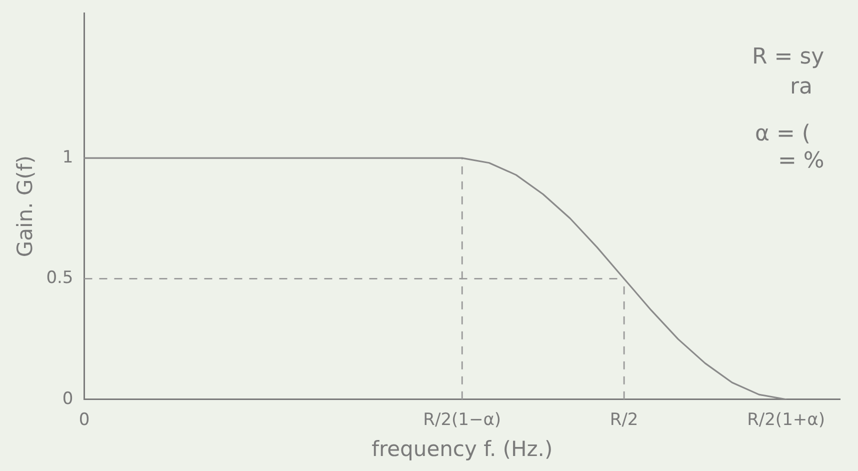  Describe the element at coordinates (68, 398) in the screenshot. I see `y-tick-label: 0` at that location.